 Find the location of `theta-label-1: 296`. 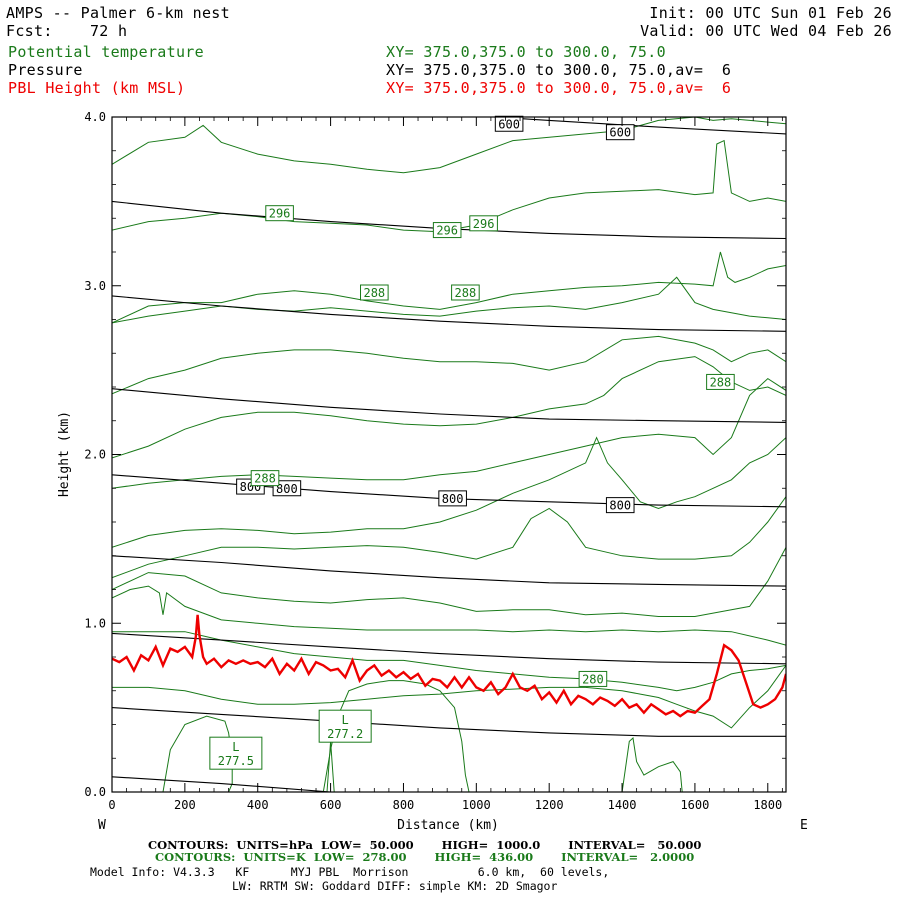

theta-label-1: 296 is located at coordinates (447, 230).